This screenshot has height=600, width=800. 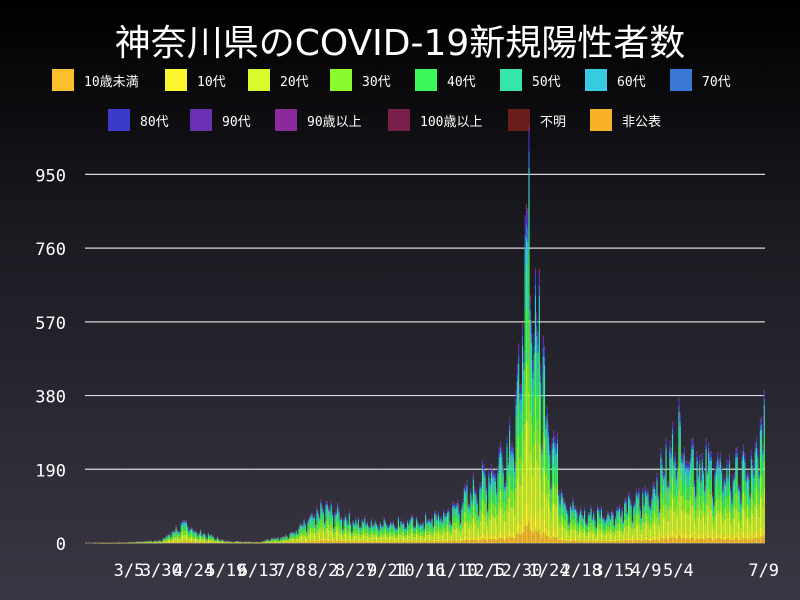 I want to click on legend-item: 40代, so click(x=445, y=80).